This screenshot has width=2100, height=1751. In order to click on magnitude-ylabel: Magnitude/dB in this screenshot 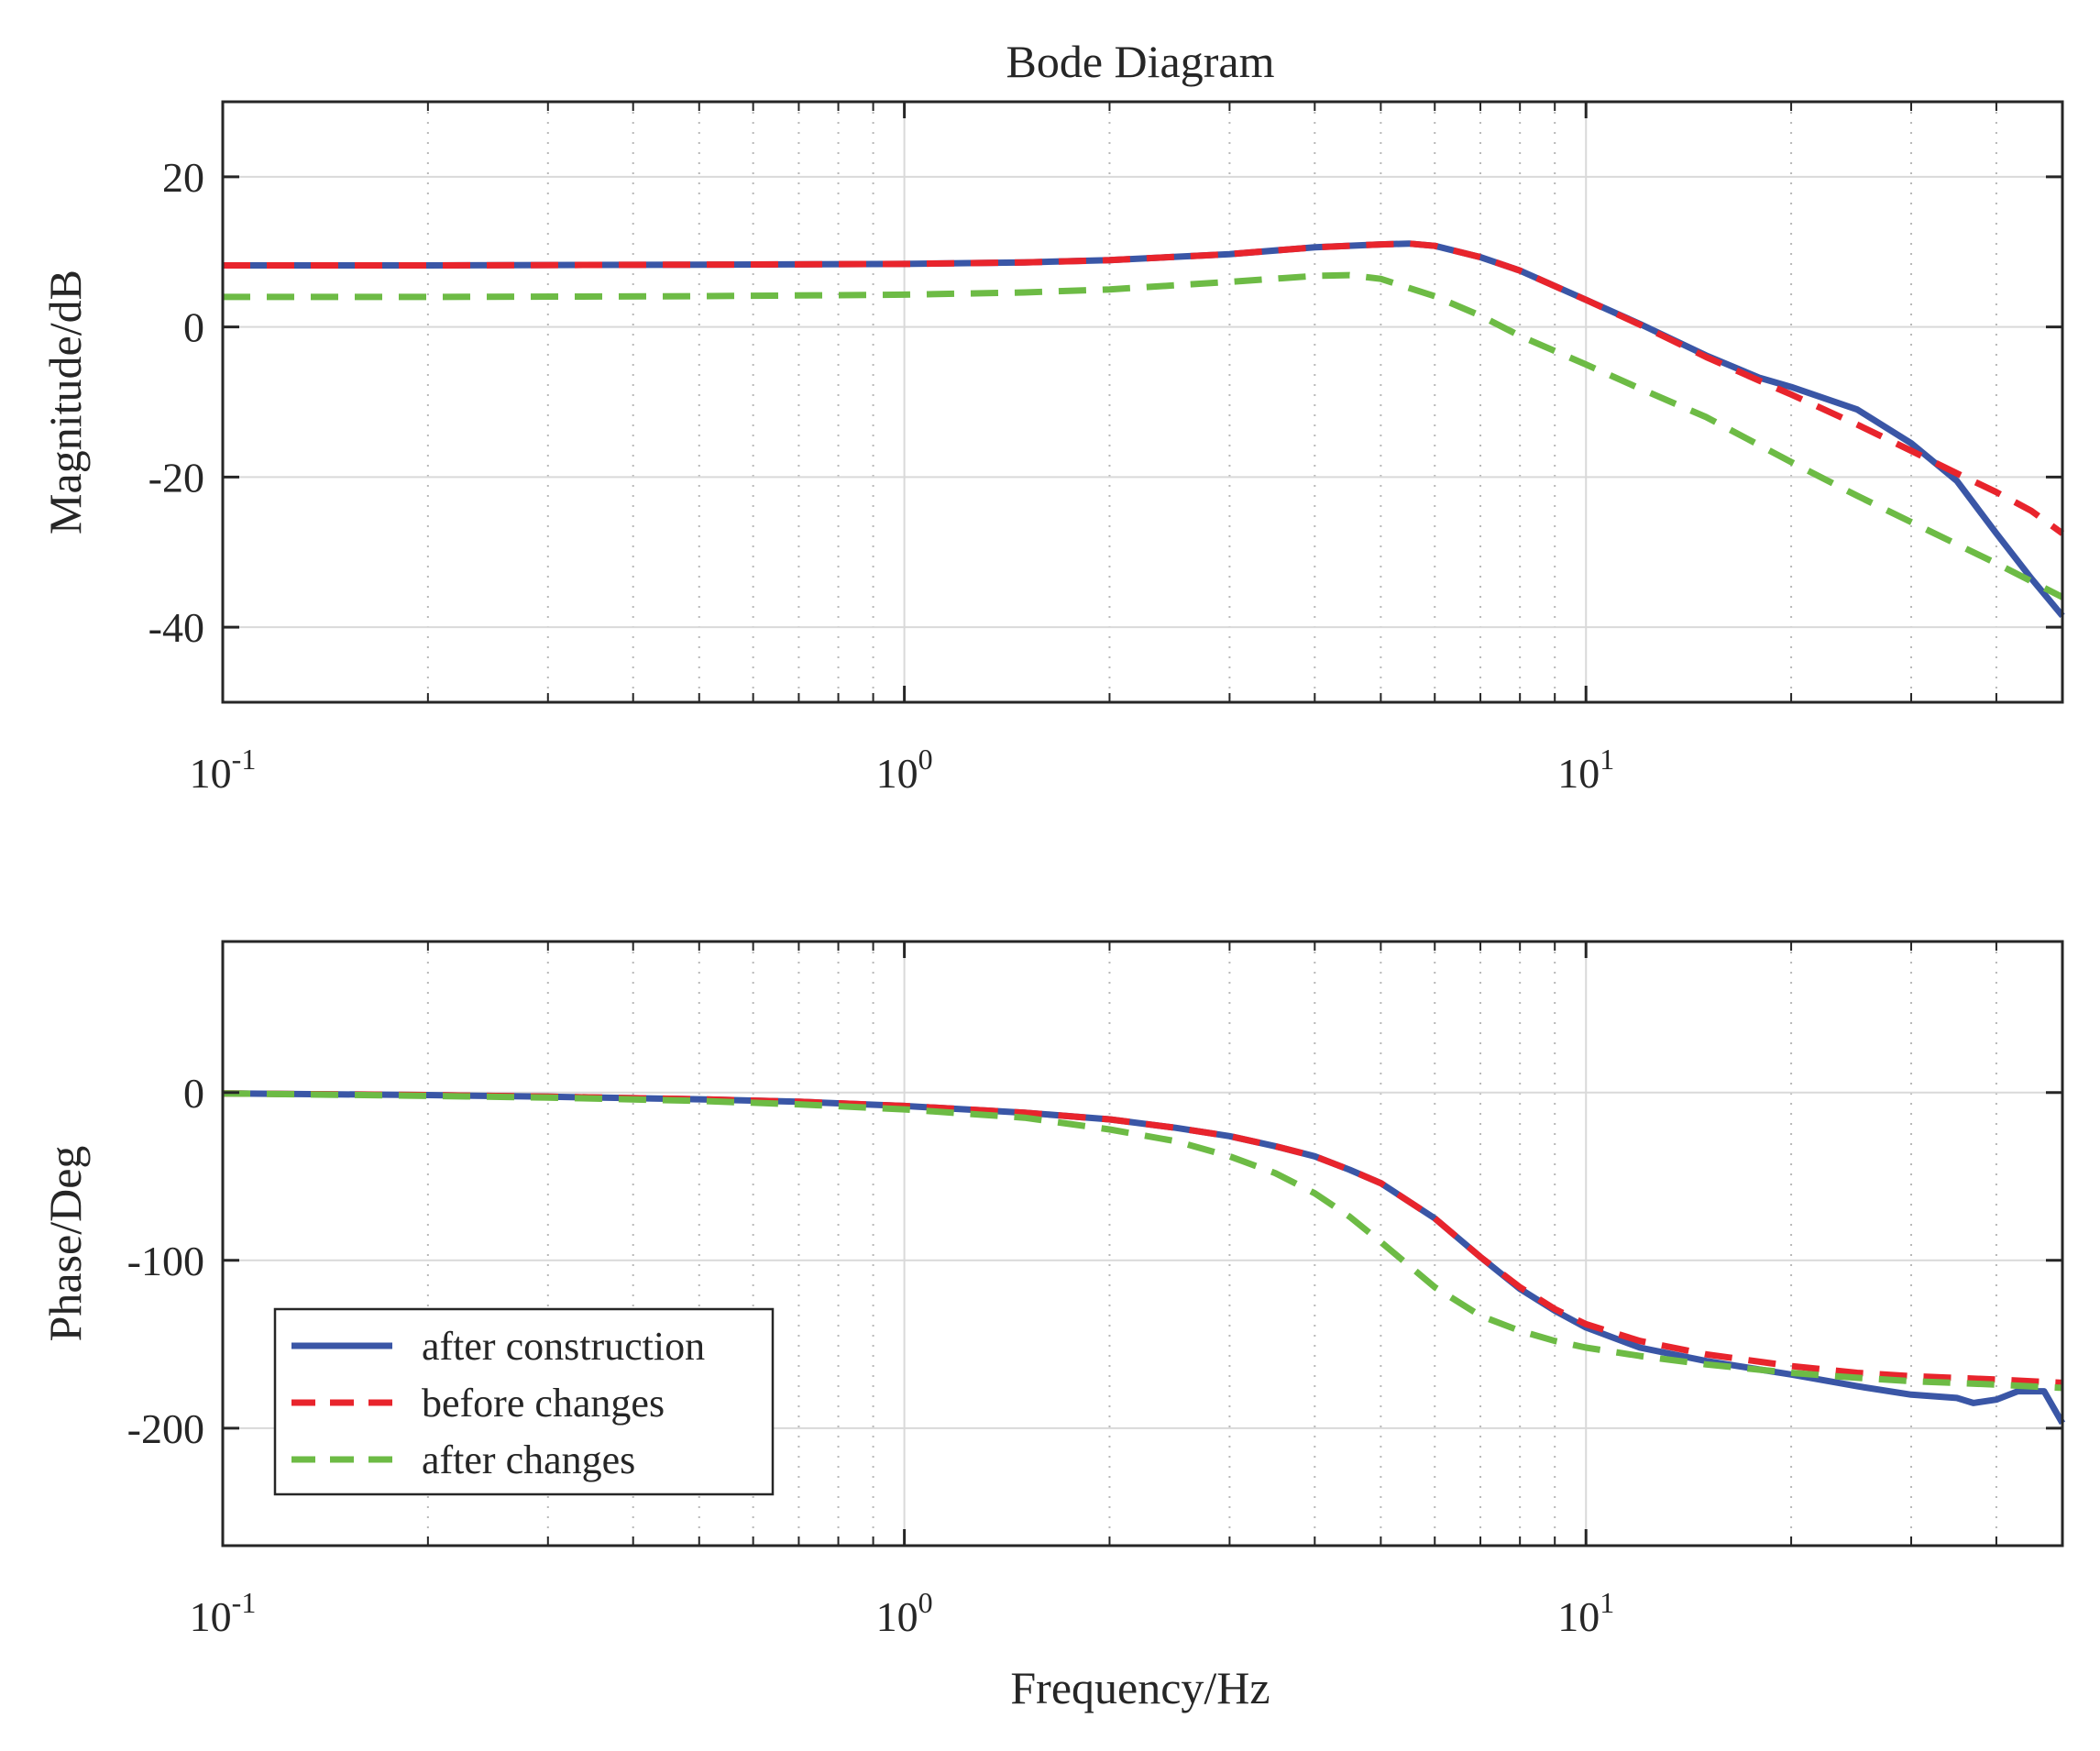, I will do `click(65, 402)`.